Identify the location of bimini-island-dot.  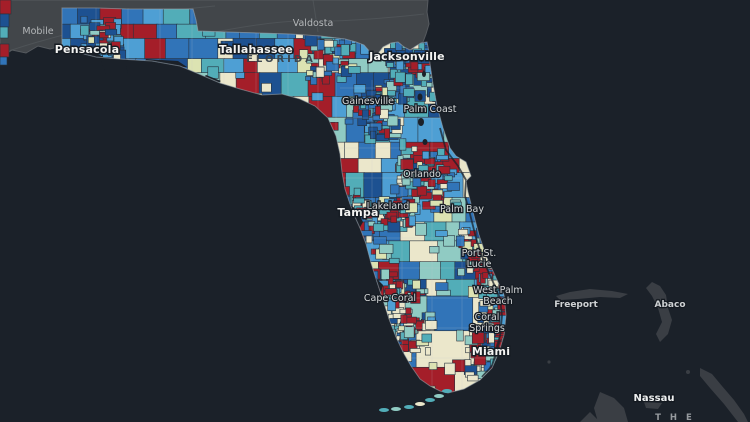
(549, 362).